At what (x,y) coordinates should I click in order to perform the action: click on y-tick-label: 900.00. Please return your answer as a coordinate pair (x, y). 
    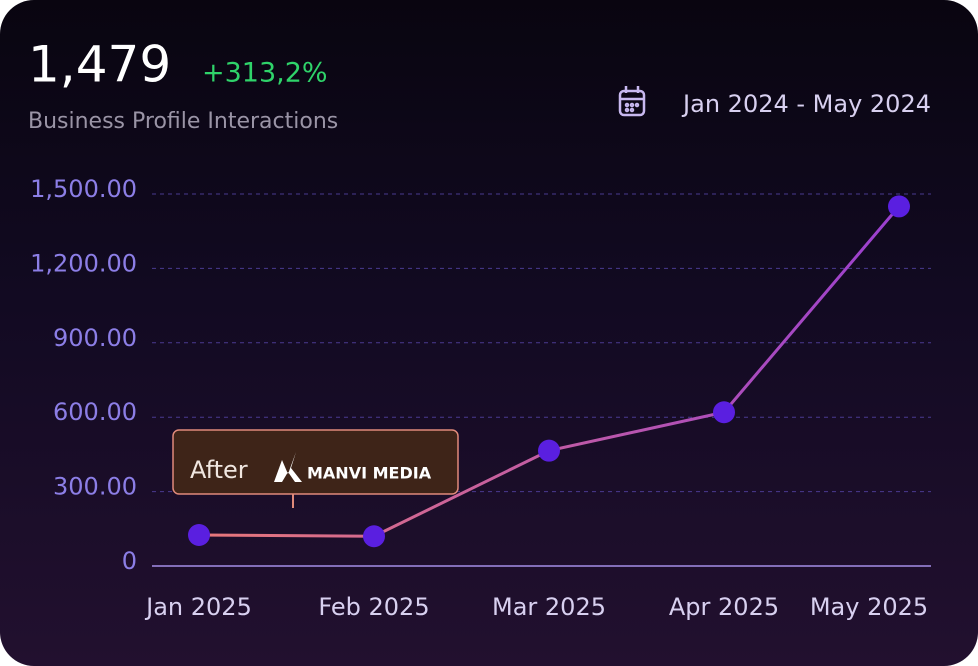
    Looking at the image, I should click on (95, 338).